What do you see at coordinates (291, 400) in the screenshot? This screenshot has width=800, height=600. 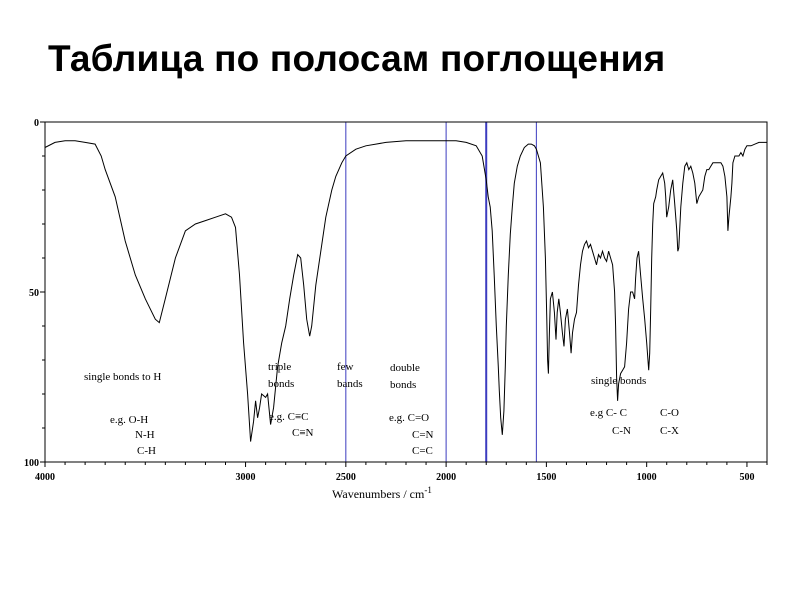 I see `annotation-triple-bonds: triple bonds e.g. C≡C C≡N` at bounding box center [291, 400].